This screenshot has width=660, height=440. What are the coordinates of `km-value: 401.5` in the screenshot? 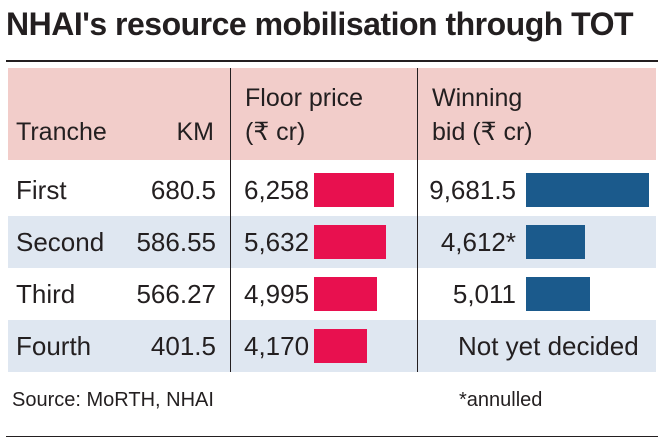 It's located at (183, 346).